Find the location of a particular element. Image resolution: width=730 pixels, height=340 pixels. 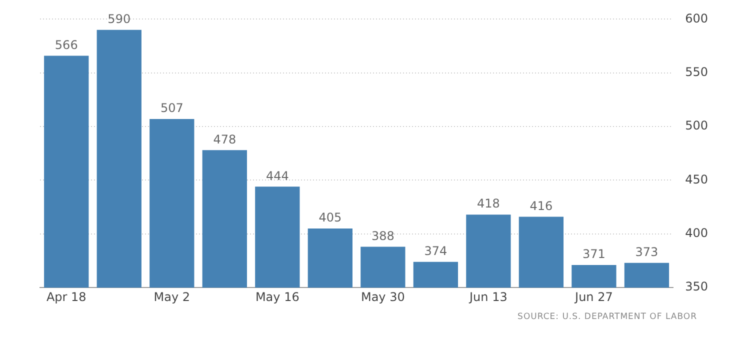

y-tick-label: 600 is located at coordinates (696, 18).